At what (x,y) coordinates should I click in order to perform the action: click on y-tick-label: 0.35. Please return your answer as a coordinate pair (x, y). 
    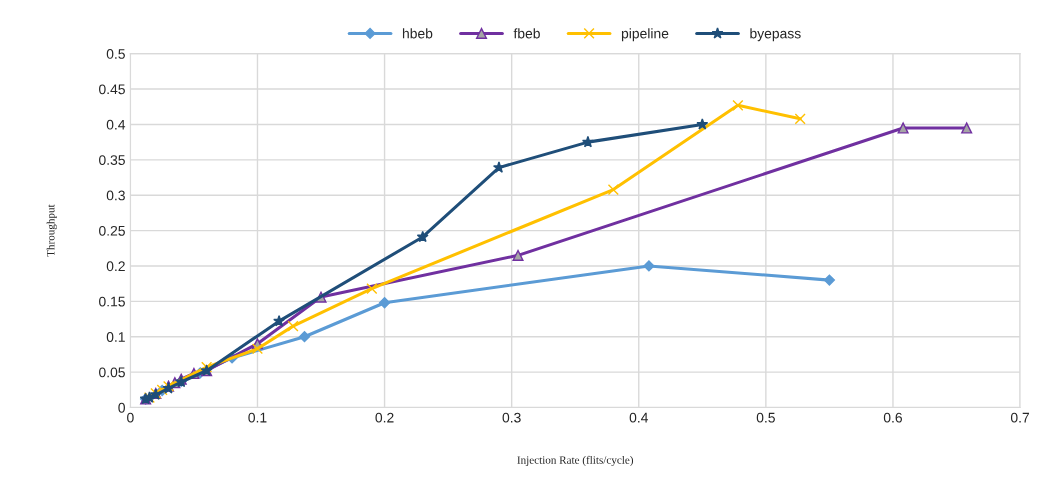
    Looking at the image, I should click on (112, 160).